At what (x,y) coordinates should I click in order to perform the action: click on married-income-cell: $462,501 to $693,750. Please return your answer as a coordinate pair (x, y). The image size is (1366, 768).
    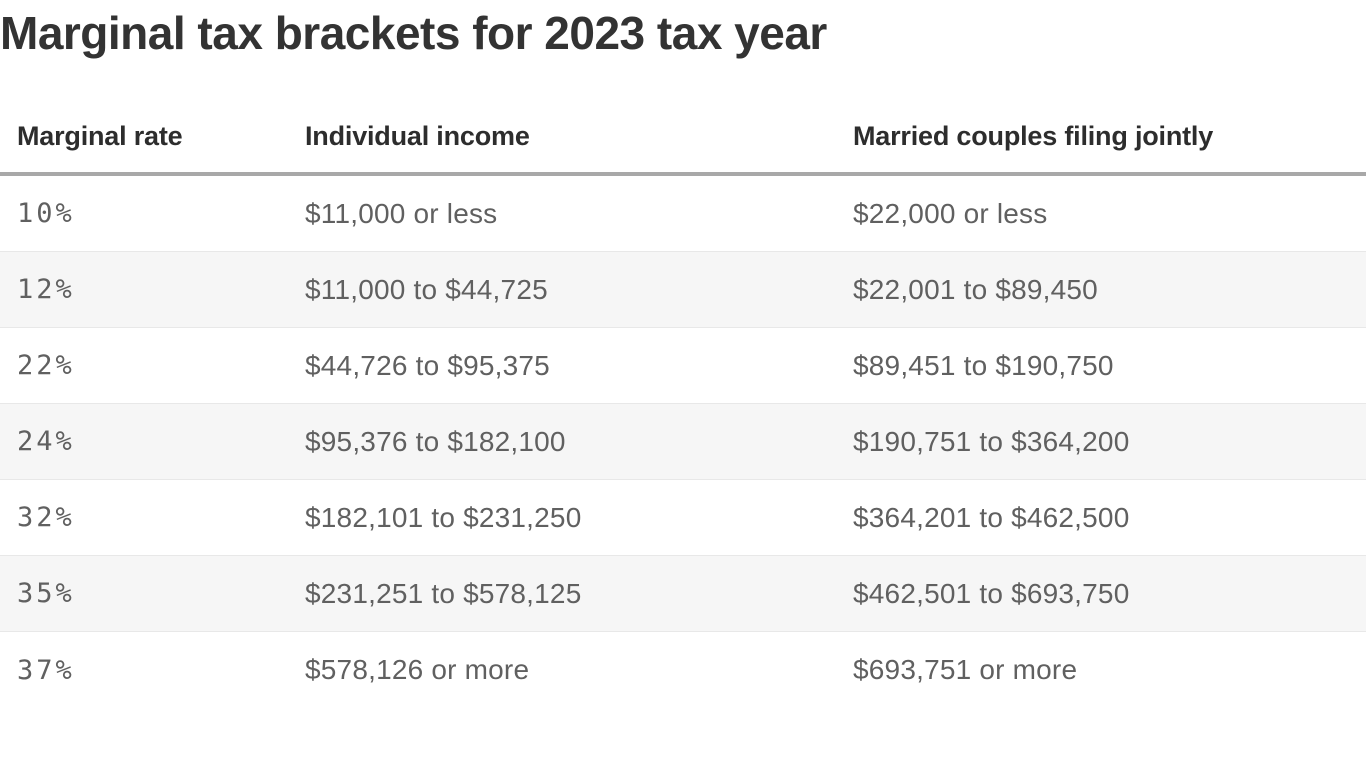
    Looking at the image, I should click on (991, 593).